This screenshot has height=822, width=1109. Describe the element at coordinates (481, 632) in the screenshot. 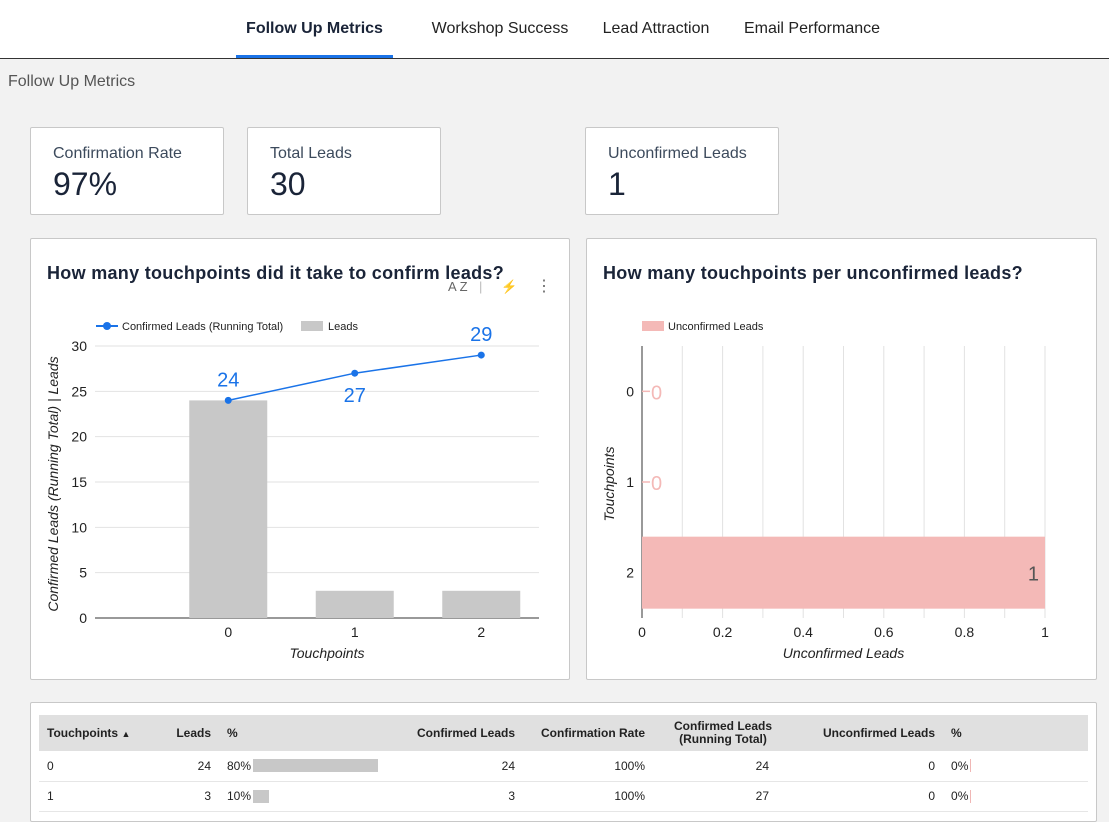

I see `x-tick-label: 2` at that location.